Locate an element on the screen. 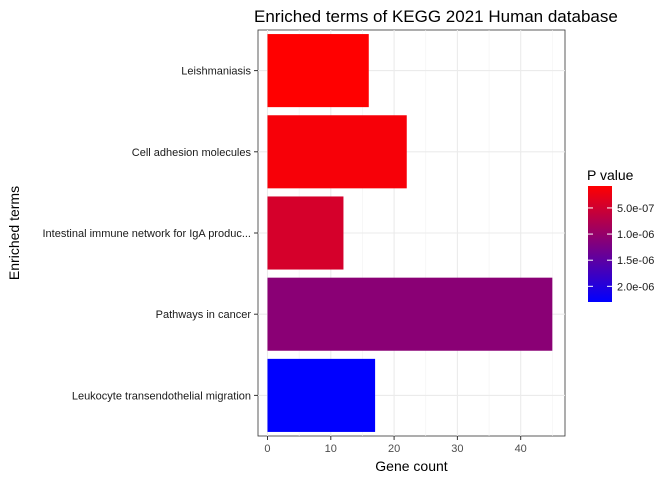 The width and height of the screenshot is (672, 480). legend-colorbar is located at coordinates (600, 244).